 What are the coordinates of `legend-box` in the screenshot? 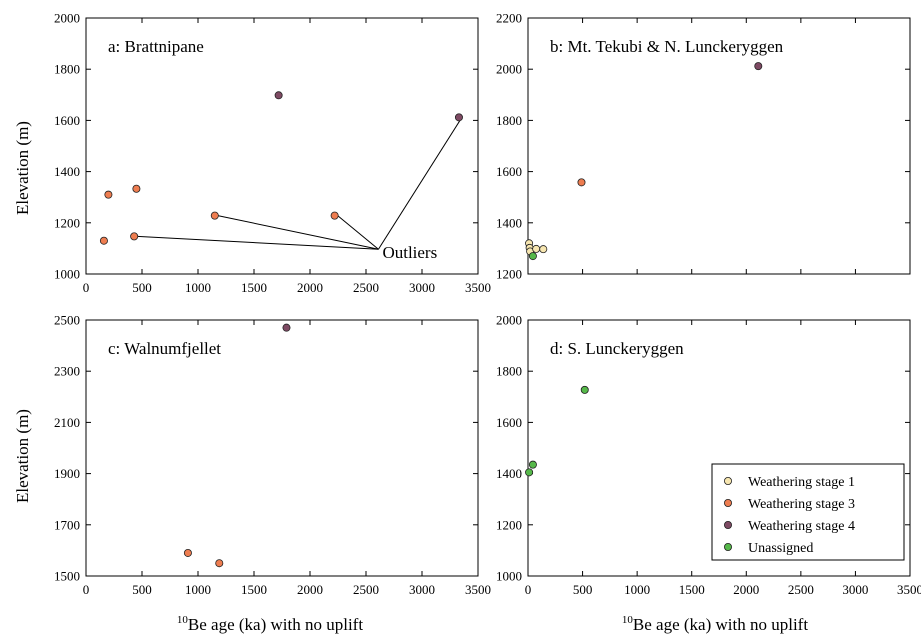 It's located at (808, 512).